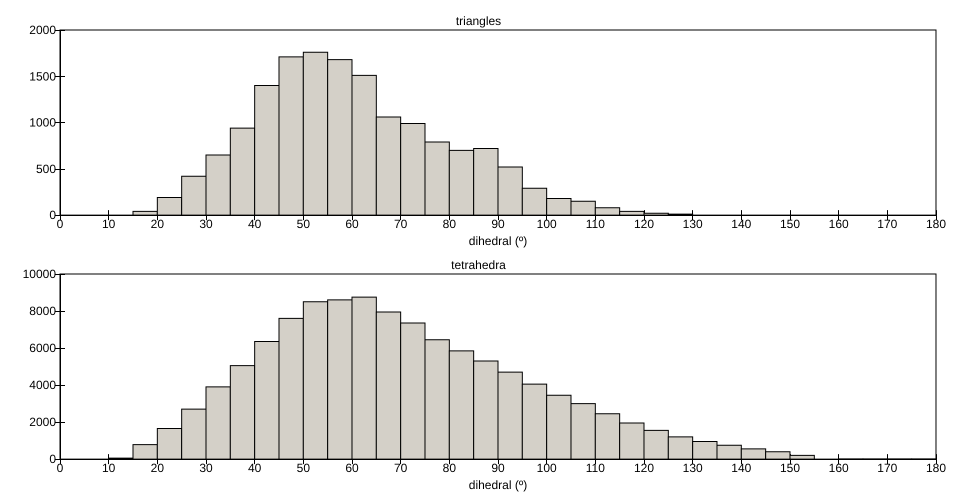 Image resolution: width=957 pixels, height=504 pixels. Describe the element at coordinates (42, 385) in the screenshot. I see `y-tick-label: 4000` at that location.